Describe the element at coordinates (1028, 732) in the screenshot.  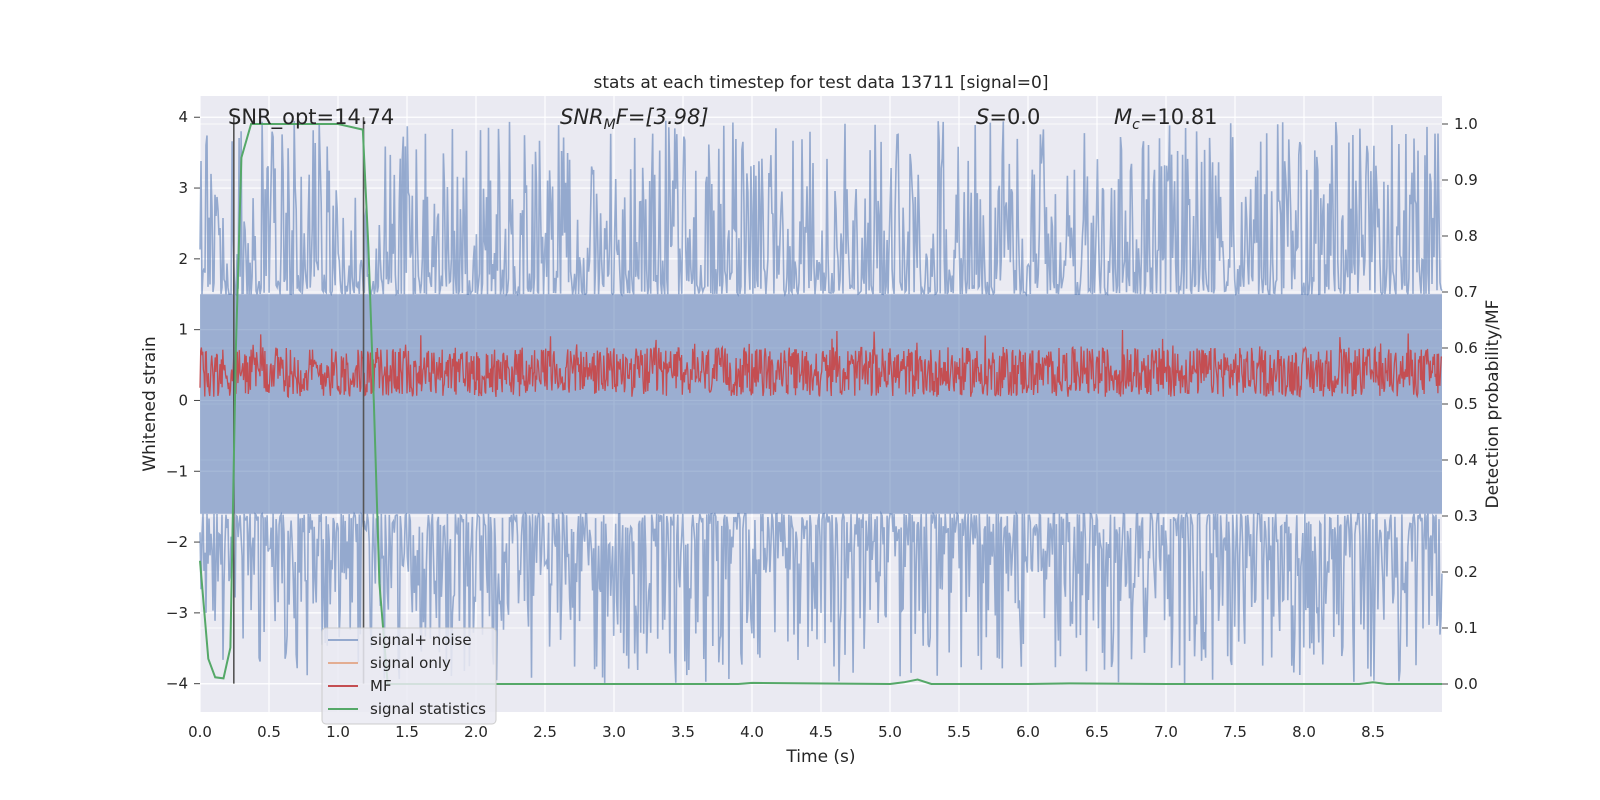
I see `x-tick-label-12: 6.0` at that location.